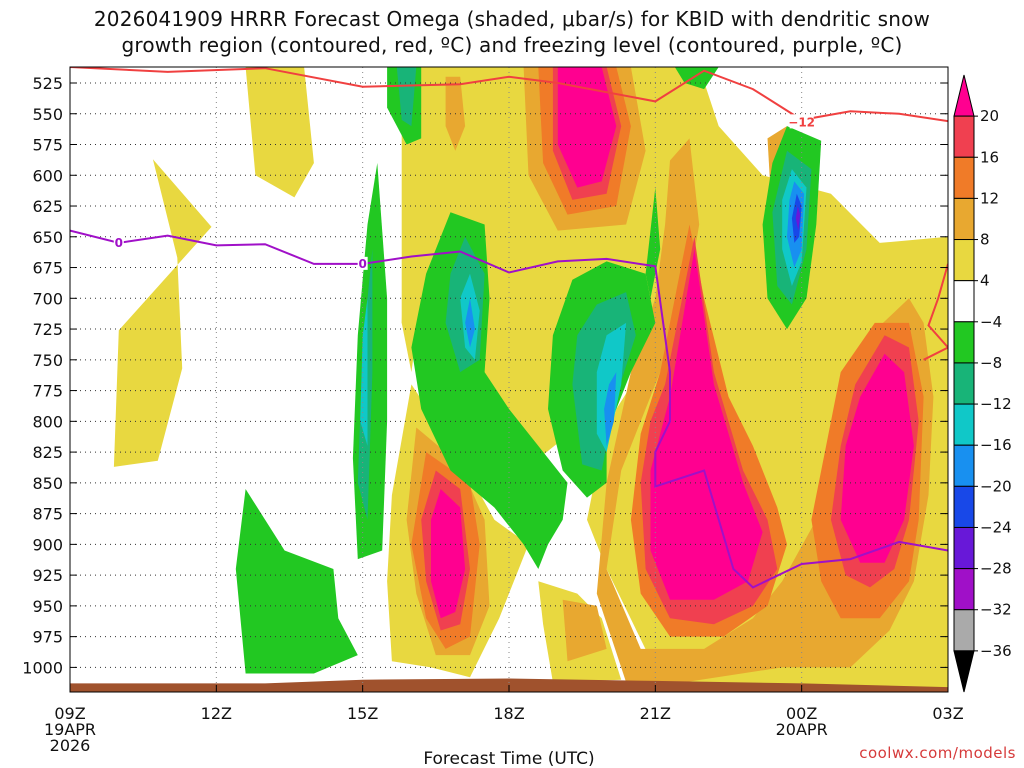  I want to click on x-tick-label-9-0: 18Z, so click(508, 713).